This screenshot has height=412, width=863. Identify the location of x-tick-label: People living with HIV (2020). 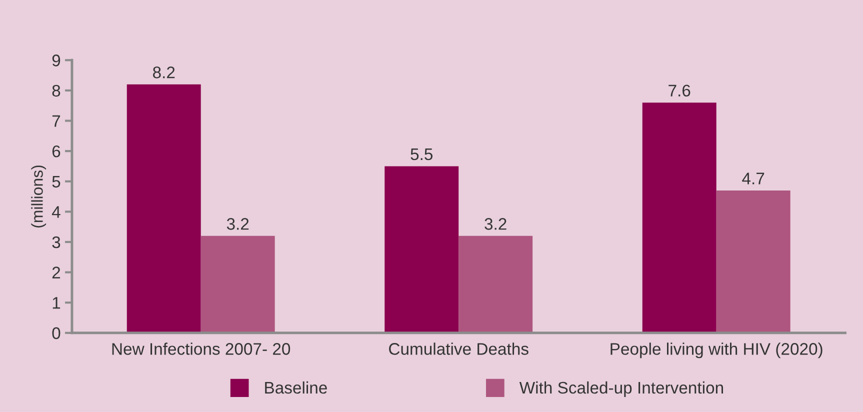
(716, 350).